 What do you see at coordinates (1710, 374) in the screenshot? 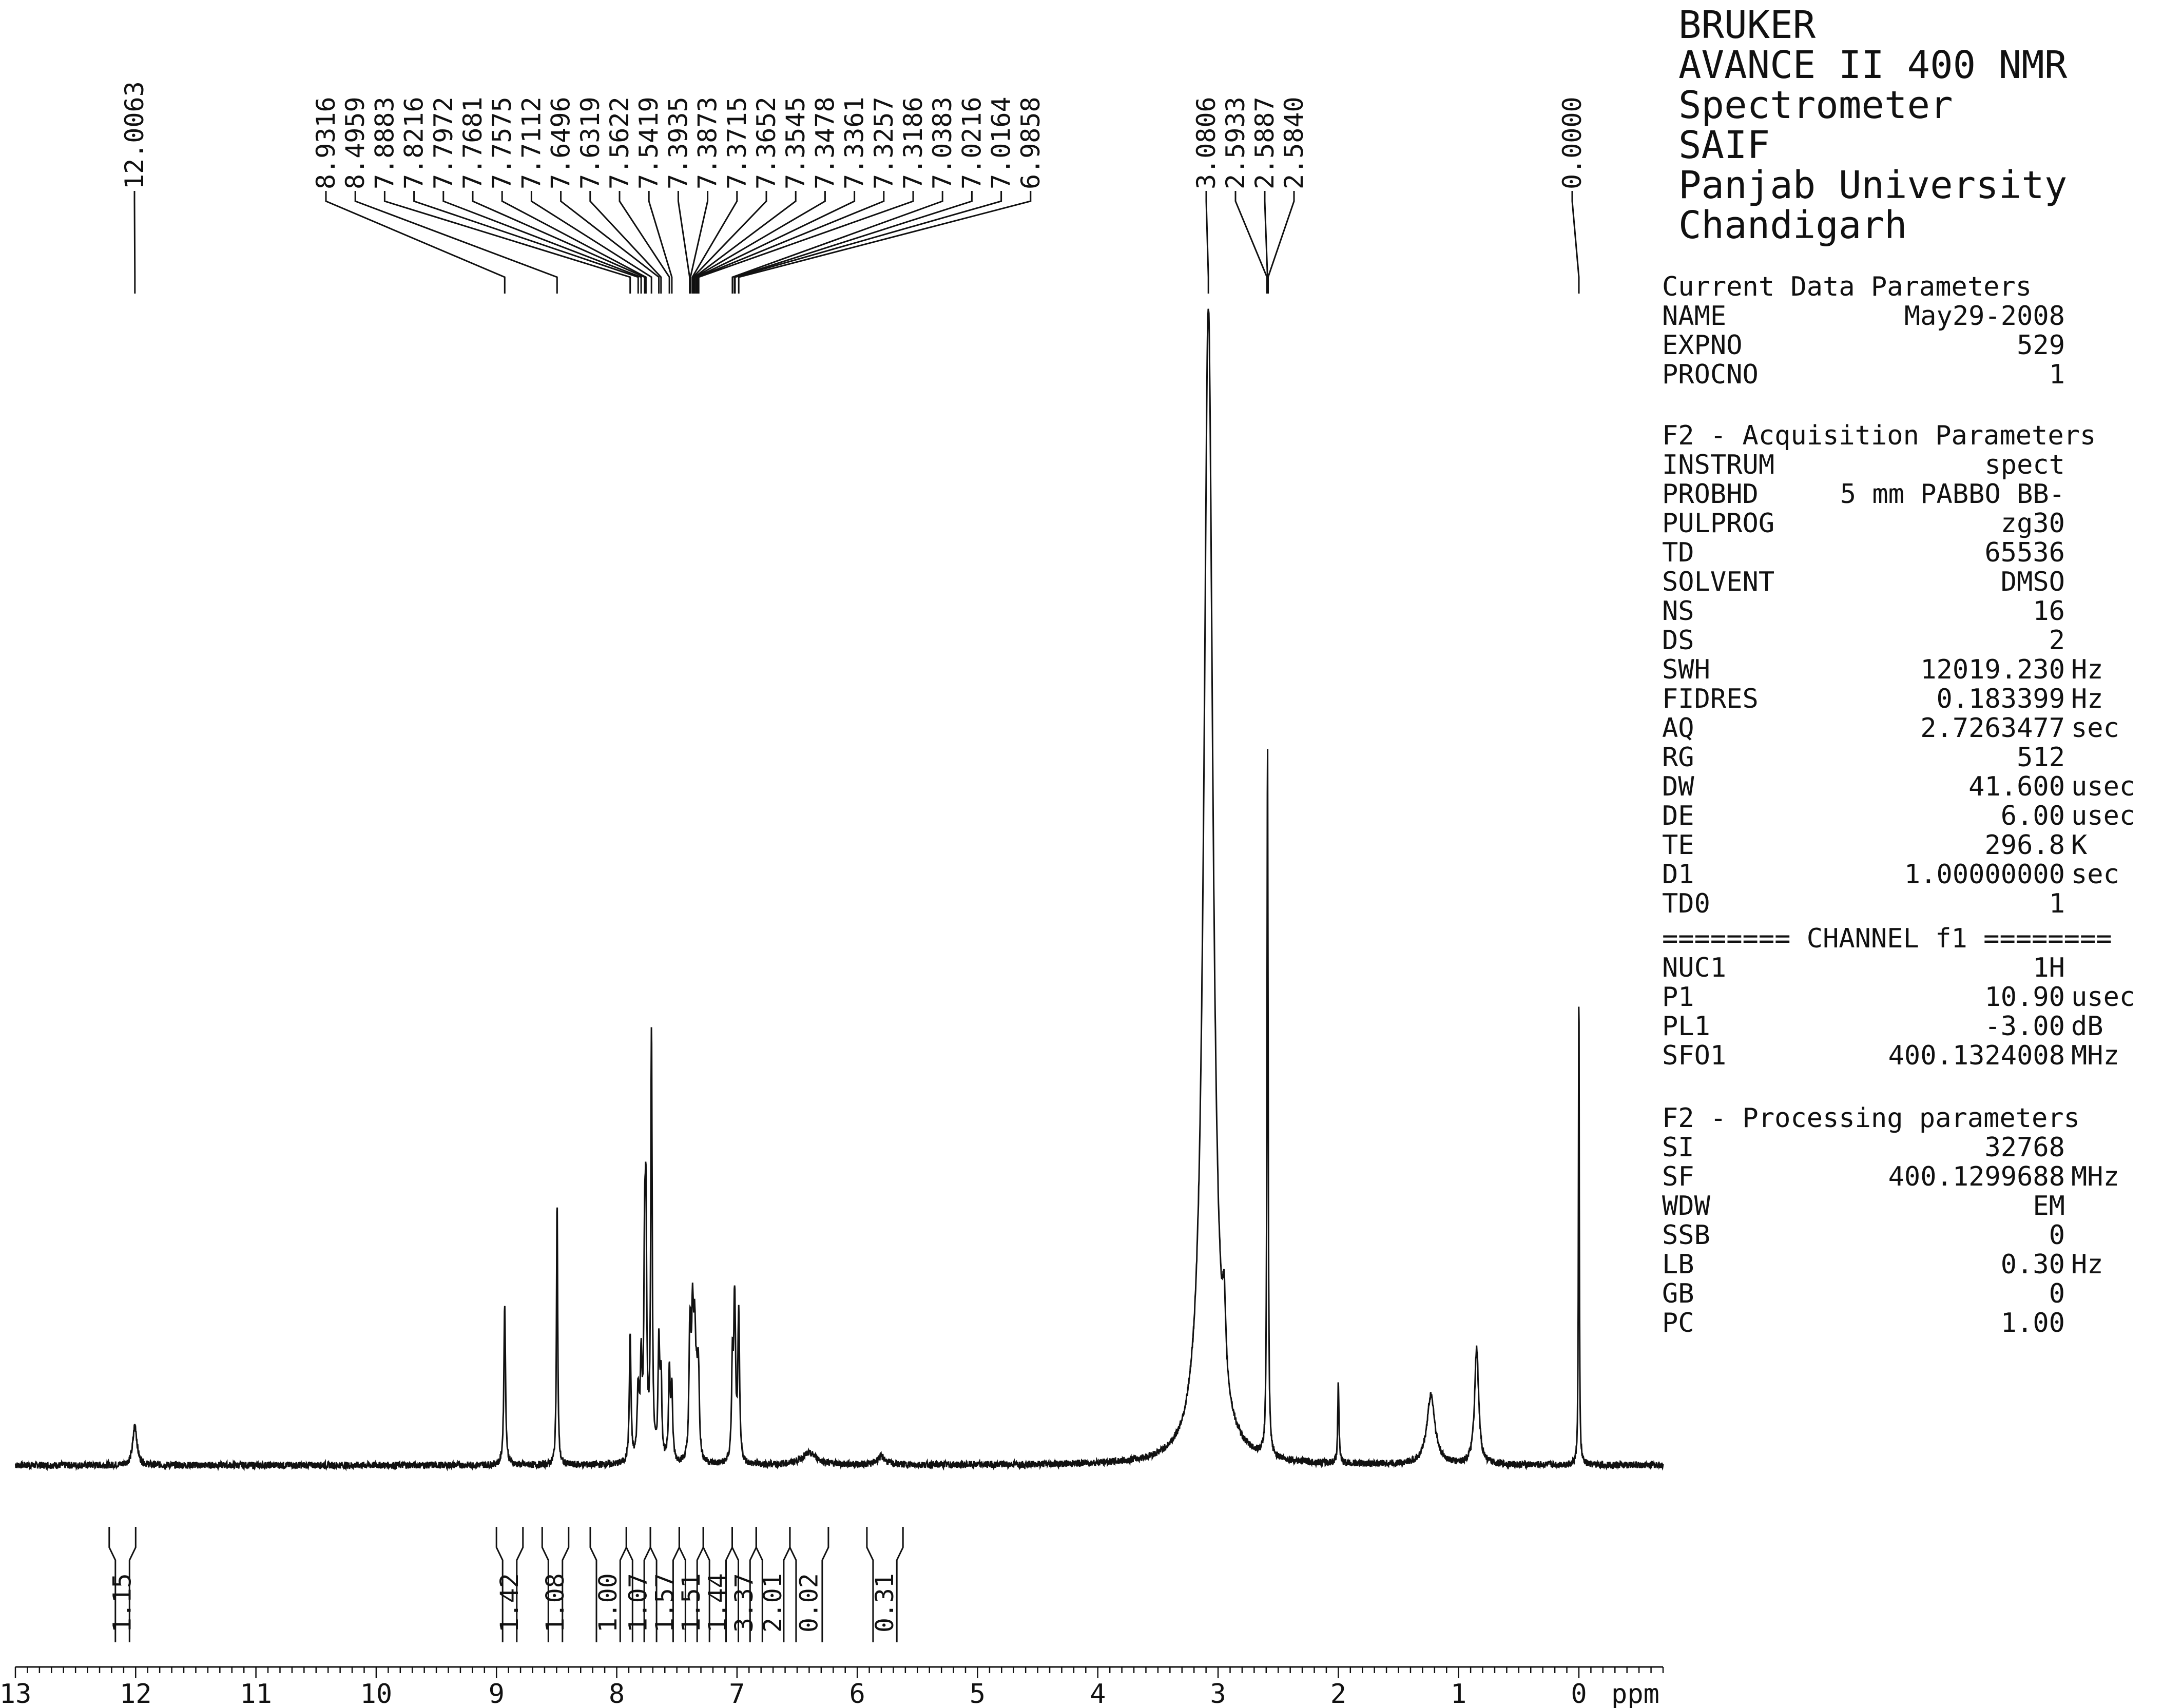
I see `param-key: PROCNO` at bounding box center [1710, 374].